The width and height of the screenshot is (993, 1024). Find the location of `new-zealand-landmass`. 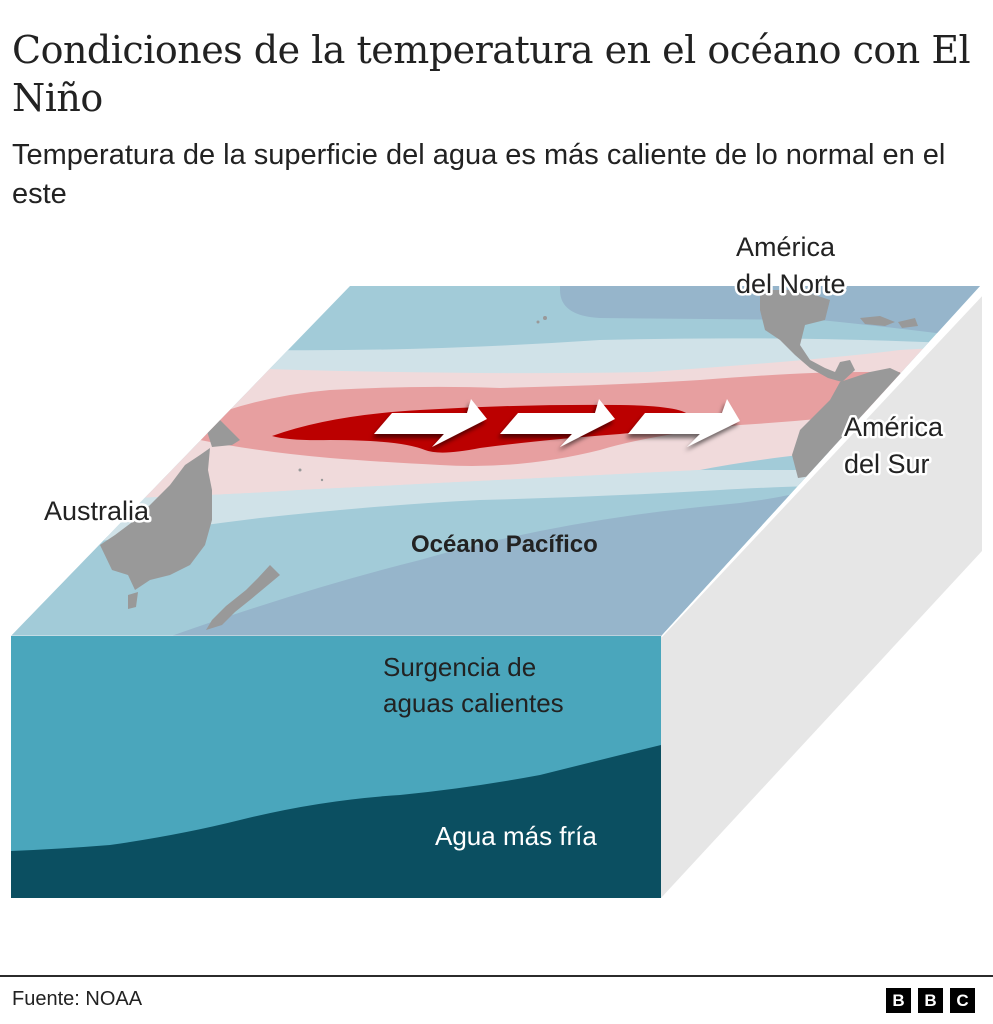

new-zealand-landmass is located at coordinates (243, 597).